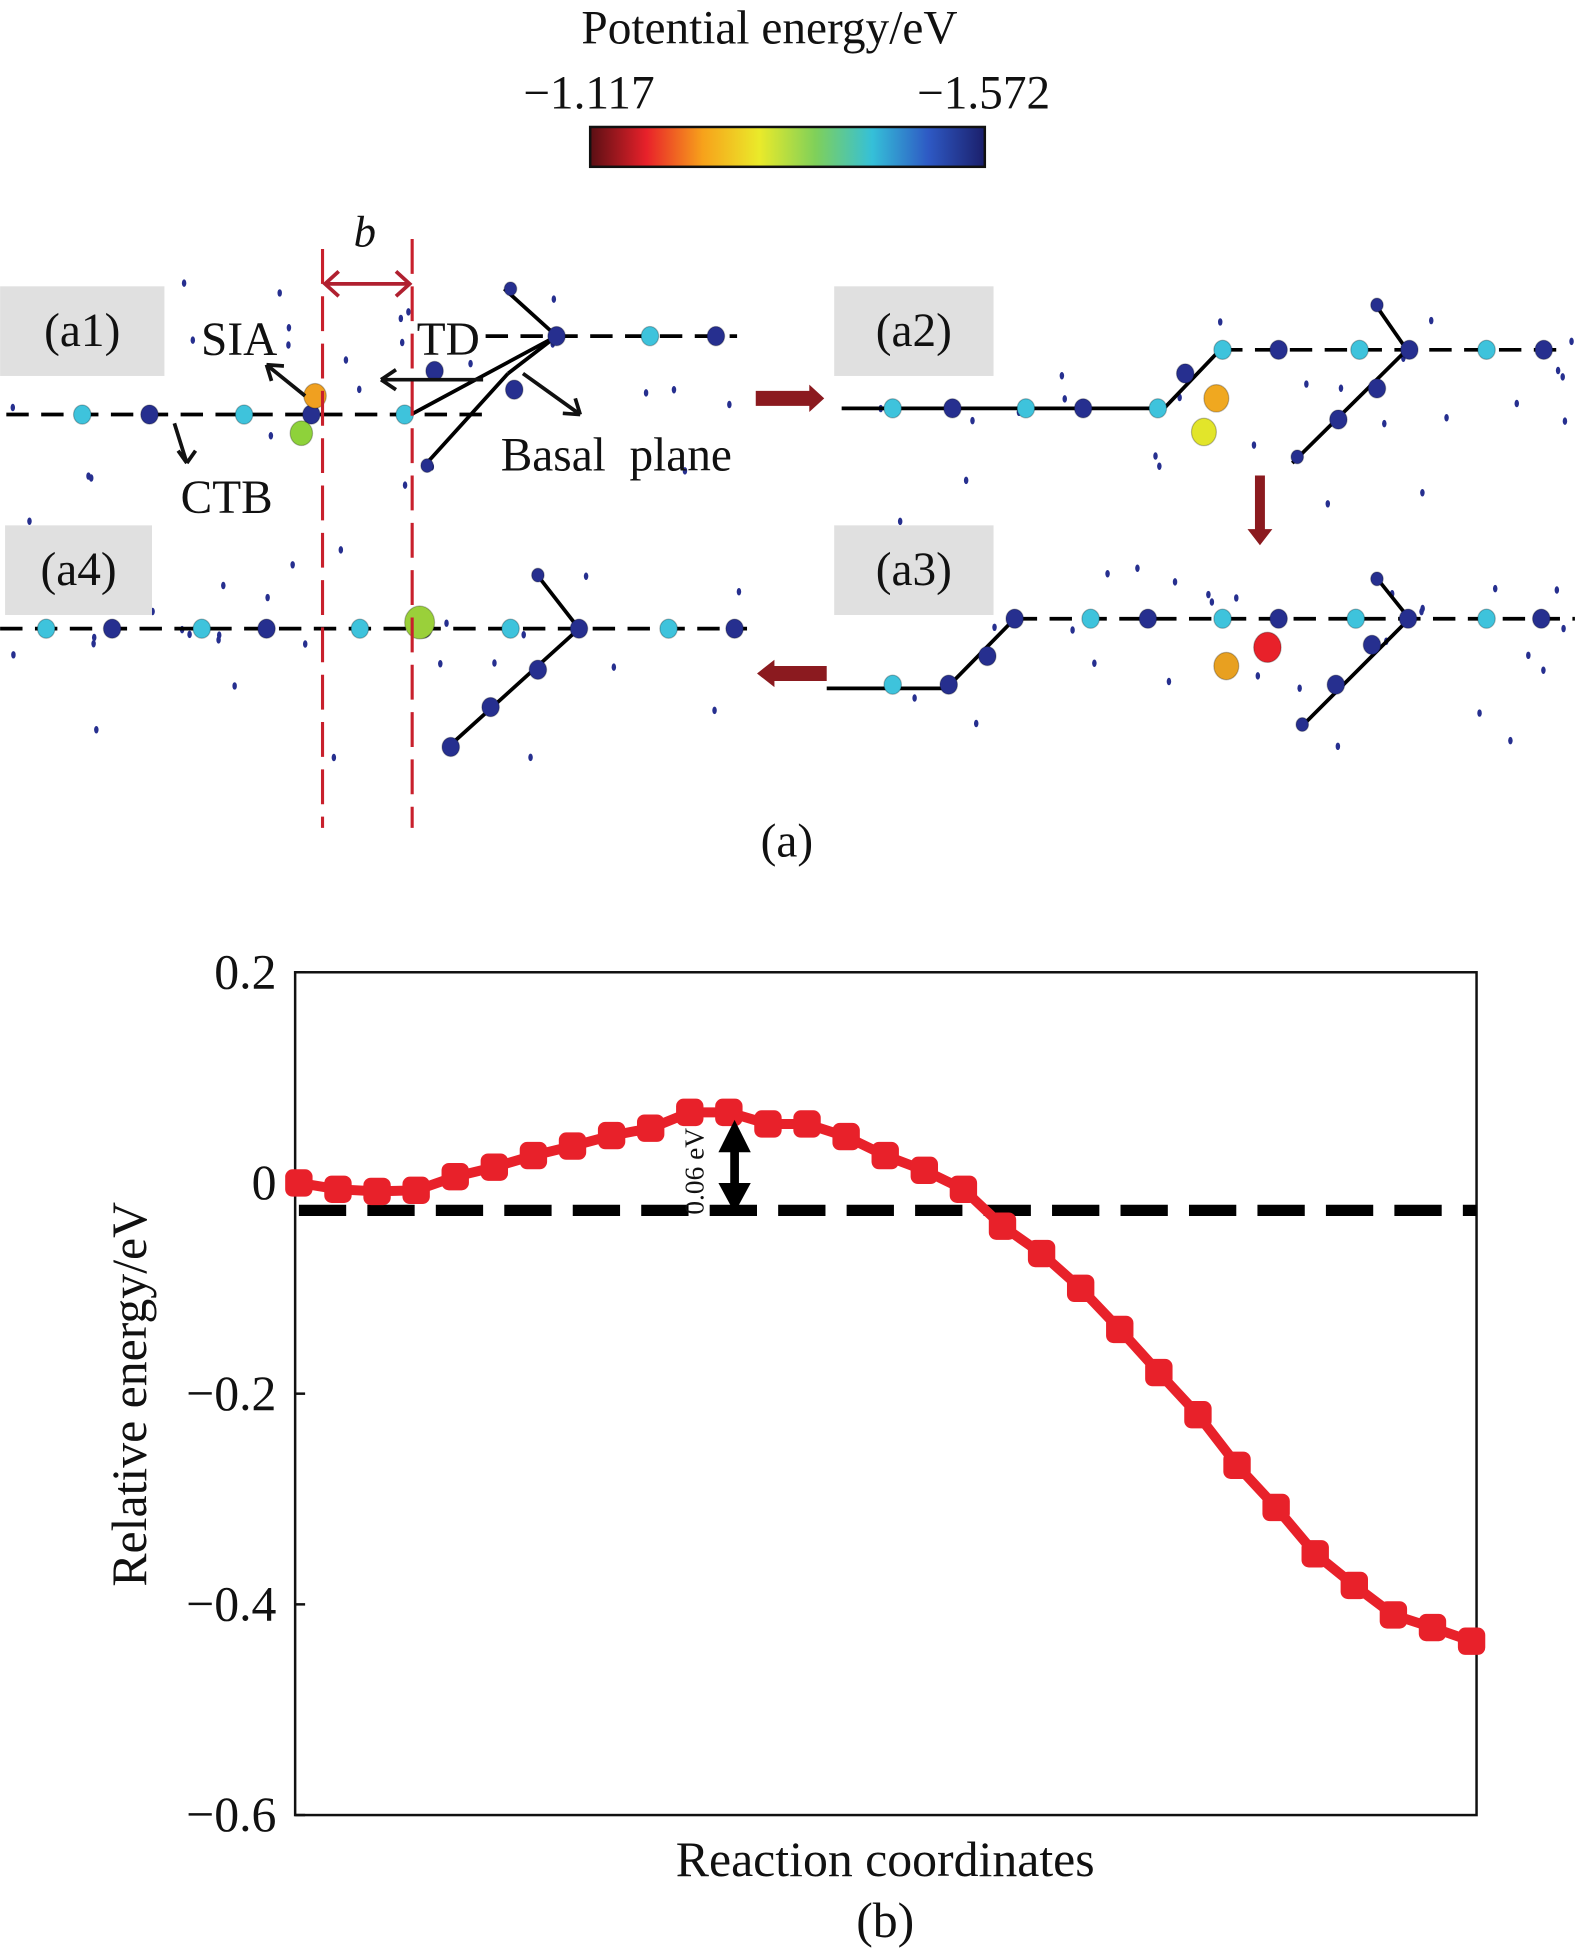 This screenshot has height=1952, width=1575. What do you see at coordinates (377, 413) in the screenshot?
I see `annotation-arrows` at bounding box center [377, 413].